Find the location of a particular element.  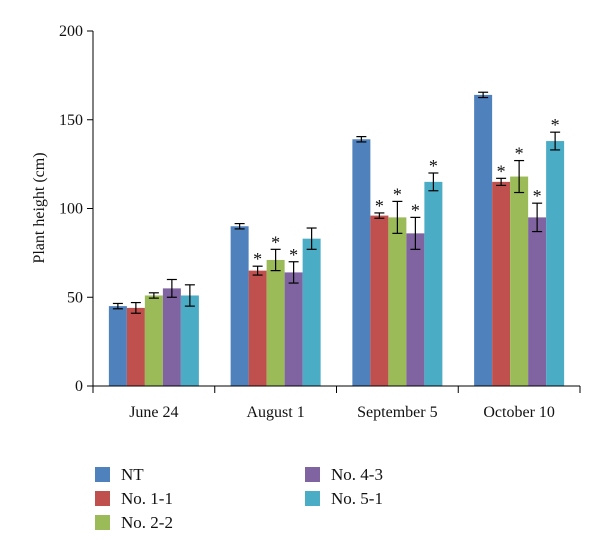

legend-label: No. 4-3 is located at coordinates (357, 474).